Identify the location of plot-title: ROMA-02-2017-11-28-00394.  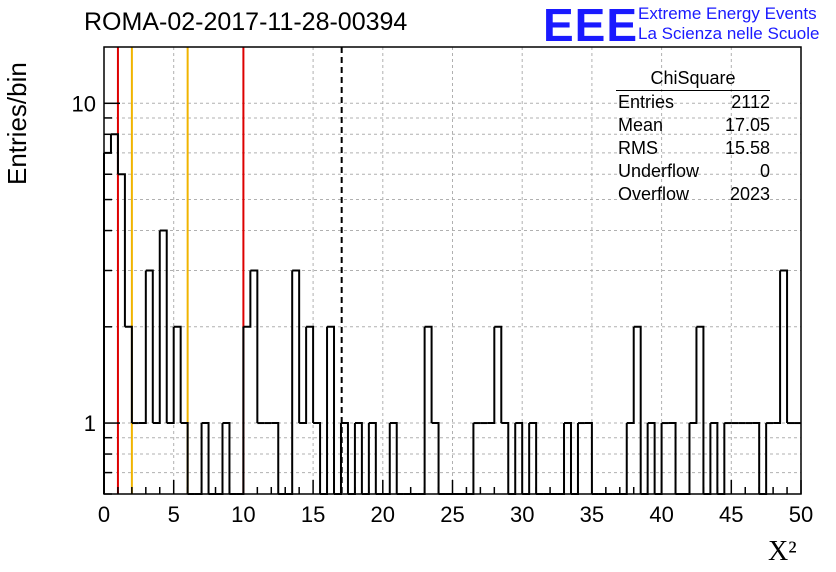
(246, 22).